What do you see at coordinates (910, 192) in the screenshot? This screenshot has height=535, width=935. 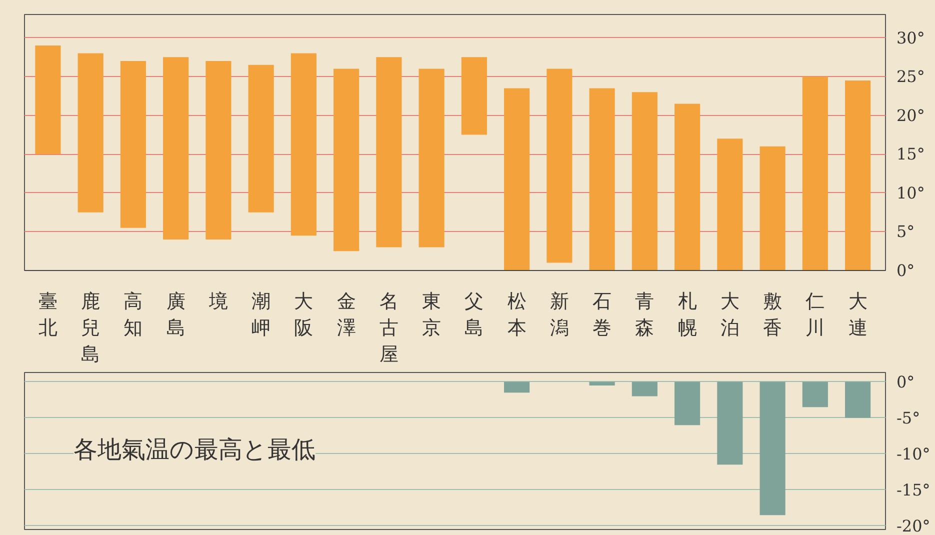 I see `y-tick-label: 10°` at bounding box center [910, 192].